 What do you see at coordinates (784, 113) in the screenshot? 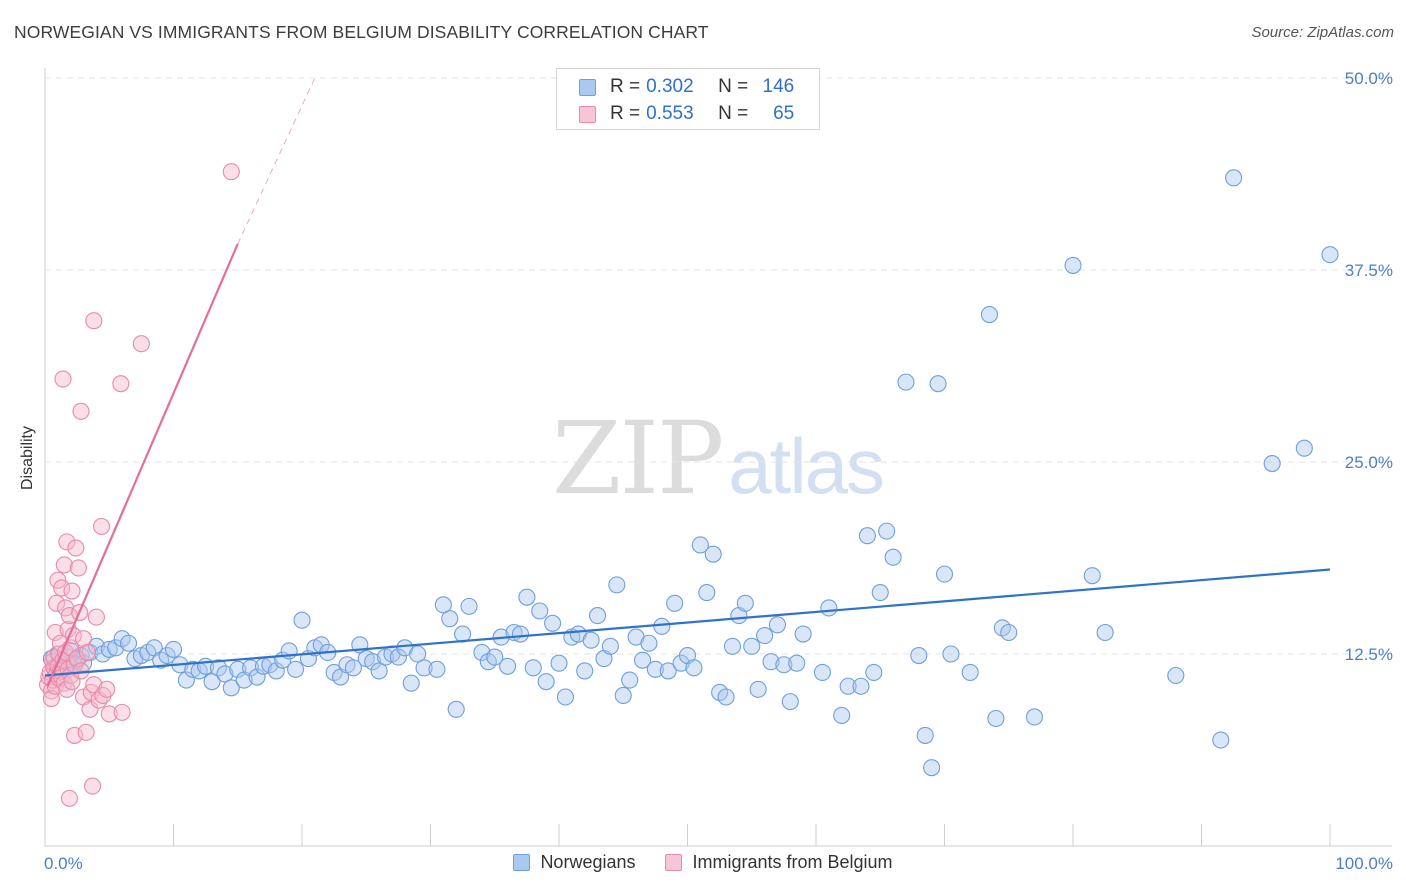
I see `legend-n-value: 65` at bounding box center [784, 113].